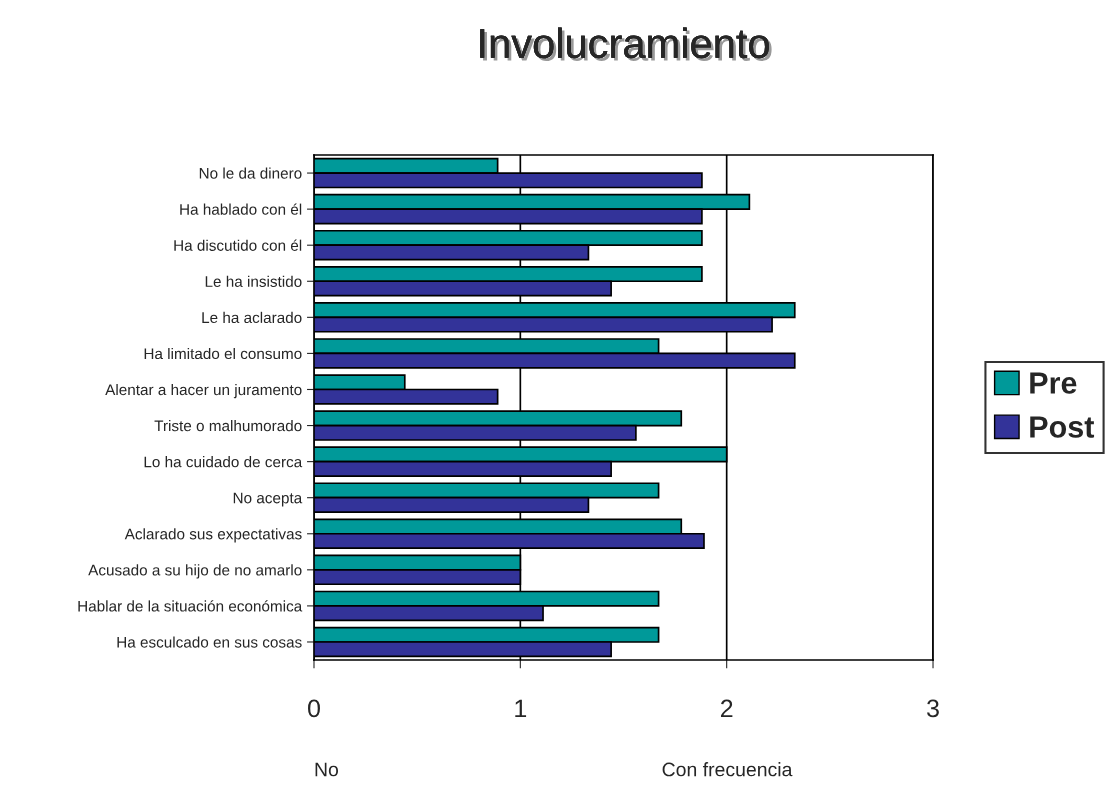 Image resolution: width=1119 pixels, height=795 pixels. I want to click on y-tick-label: No acepta, so click(268, 499).